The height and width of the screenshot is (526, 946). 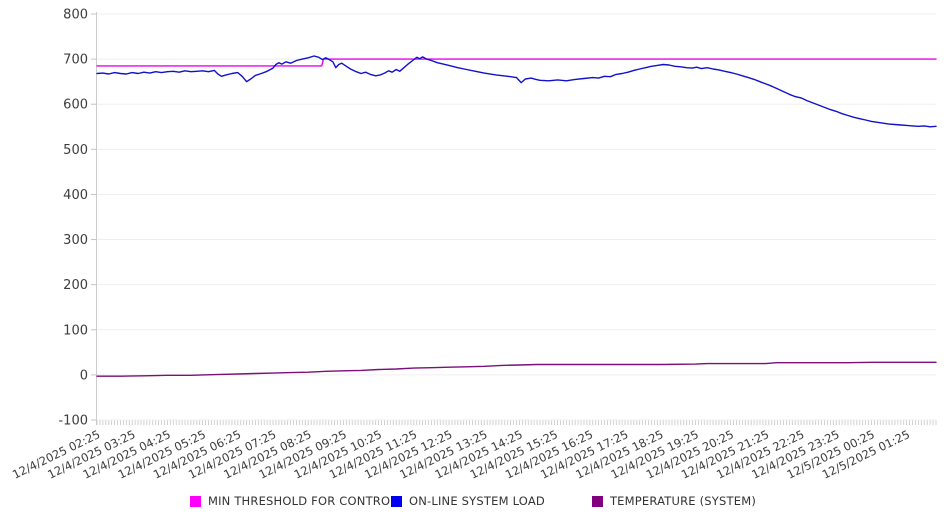 What do you see at coordinates (75, 240) in the screenshot?
I see `y-axis-tick-label: 300` at bounding box center [75, 240].